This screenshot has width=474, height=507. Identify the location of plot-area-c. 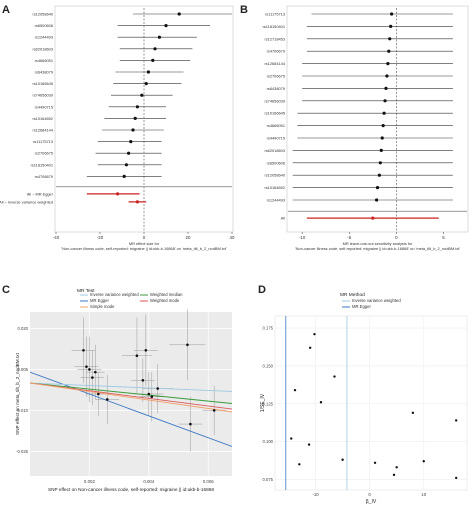
(131, 394).